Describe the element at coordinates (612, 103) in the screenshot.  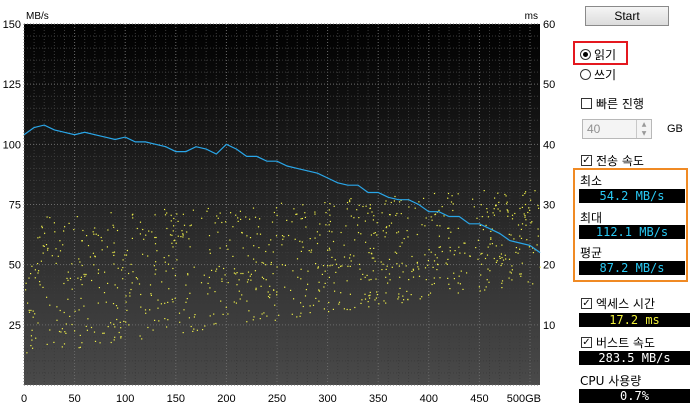
I see `fast-progress-checkbox: 빠른 진행` at that location.